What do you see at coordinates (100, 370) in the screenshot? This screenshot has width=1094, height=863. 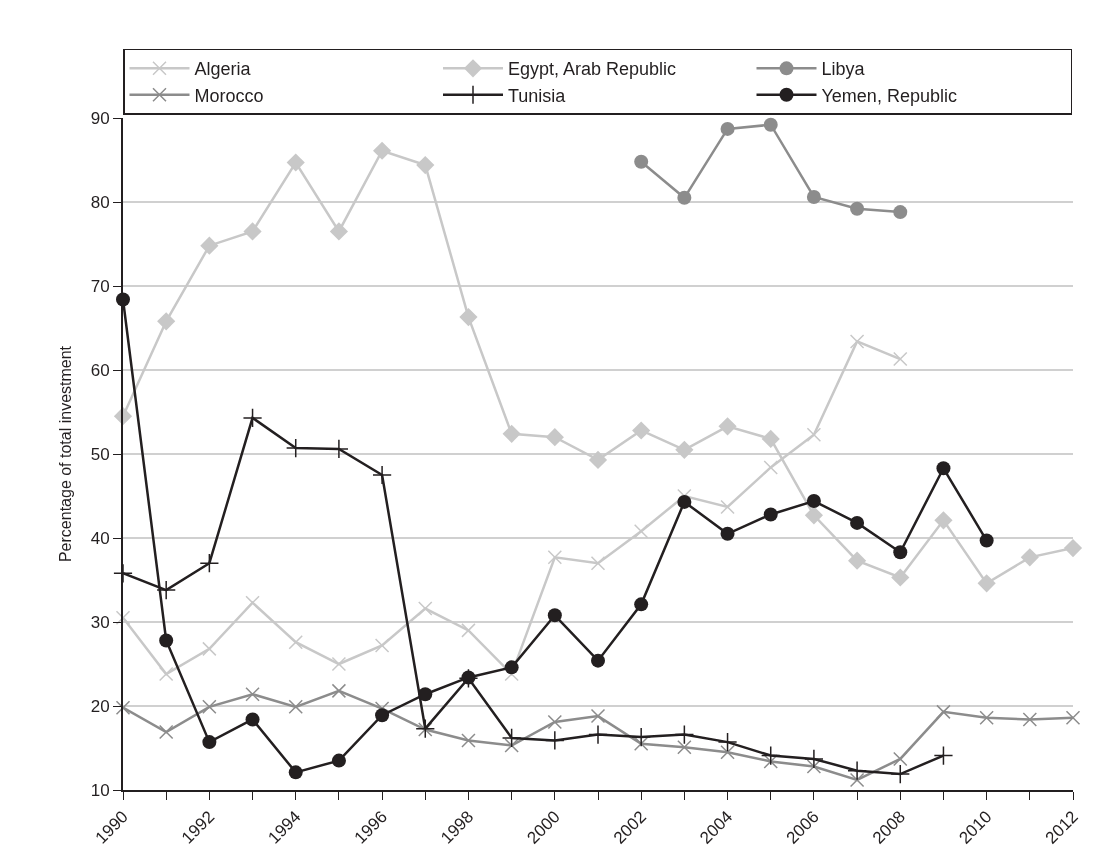 I see `y-tick-label: 60` at bounding box center [100, 370].